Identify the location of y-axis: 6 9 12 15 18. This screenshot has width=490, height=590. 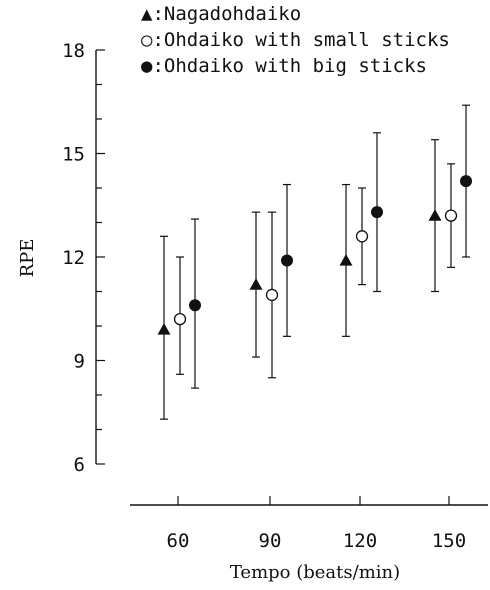
(83, 258).